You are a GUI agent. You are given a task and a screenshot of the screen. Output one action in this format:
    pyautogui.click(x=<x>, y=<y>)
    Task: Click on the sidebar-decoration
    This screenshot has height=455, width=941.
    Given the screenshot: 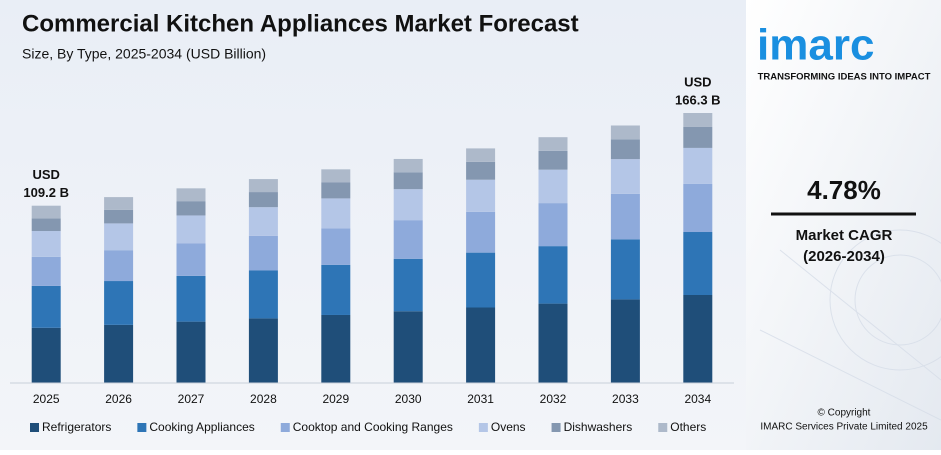 What is the action you would take?
    pyautogui.click(x=850, y=325)
    